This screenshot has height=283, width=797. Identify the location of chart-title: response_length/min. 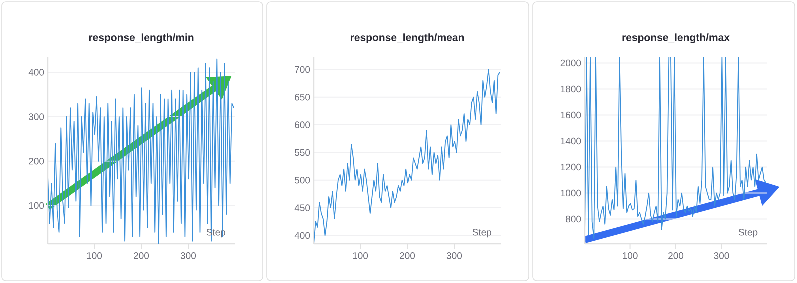
(141, 39).